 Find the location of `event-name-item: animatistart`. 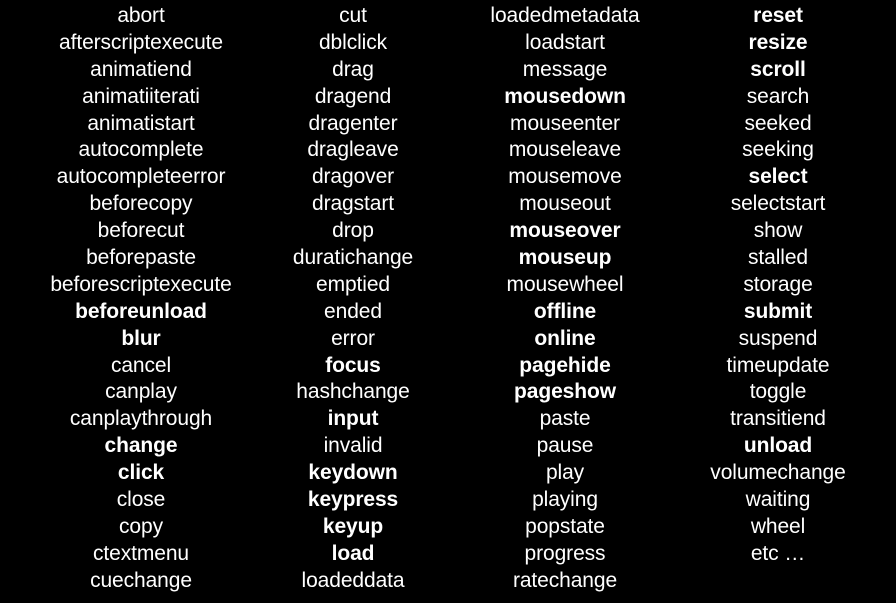

event-name-item: animatistart is located at coordinates (141, 123).